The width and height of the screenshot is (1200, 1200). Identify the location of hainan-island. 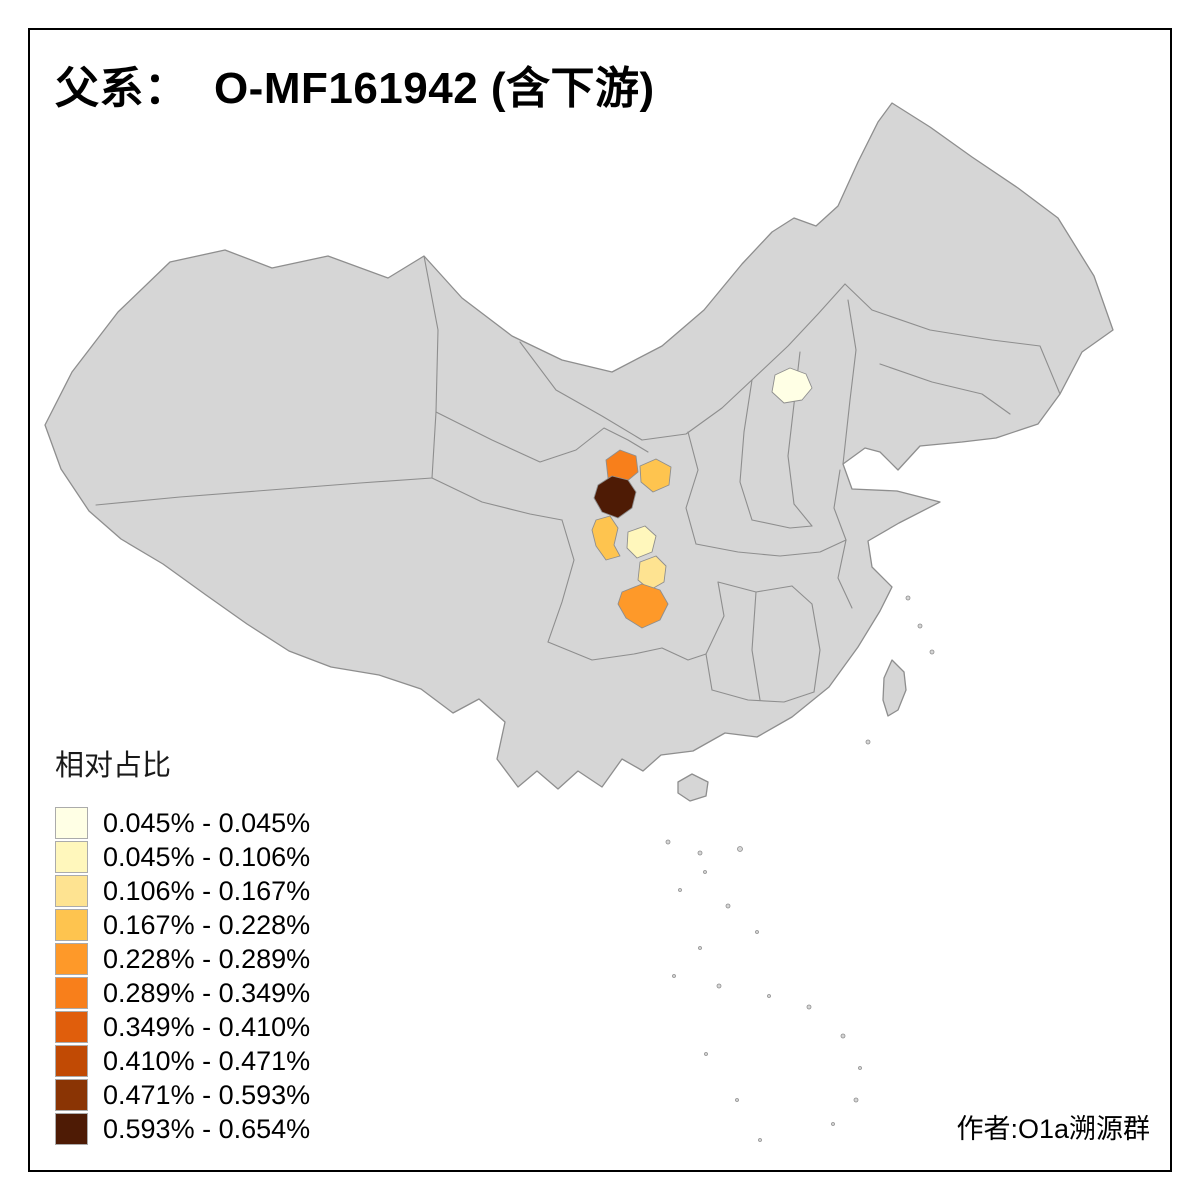
(693, 787).